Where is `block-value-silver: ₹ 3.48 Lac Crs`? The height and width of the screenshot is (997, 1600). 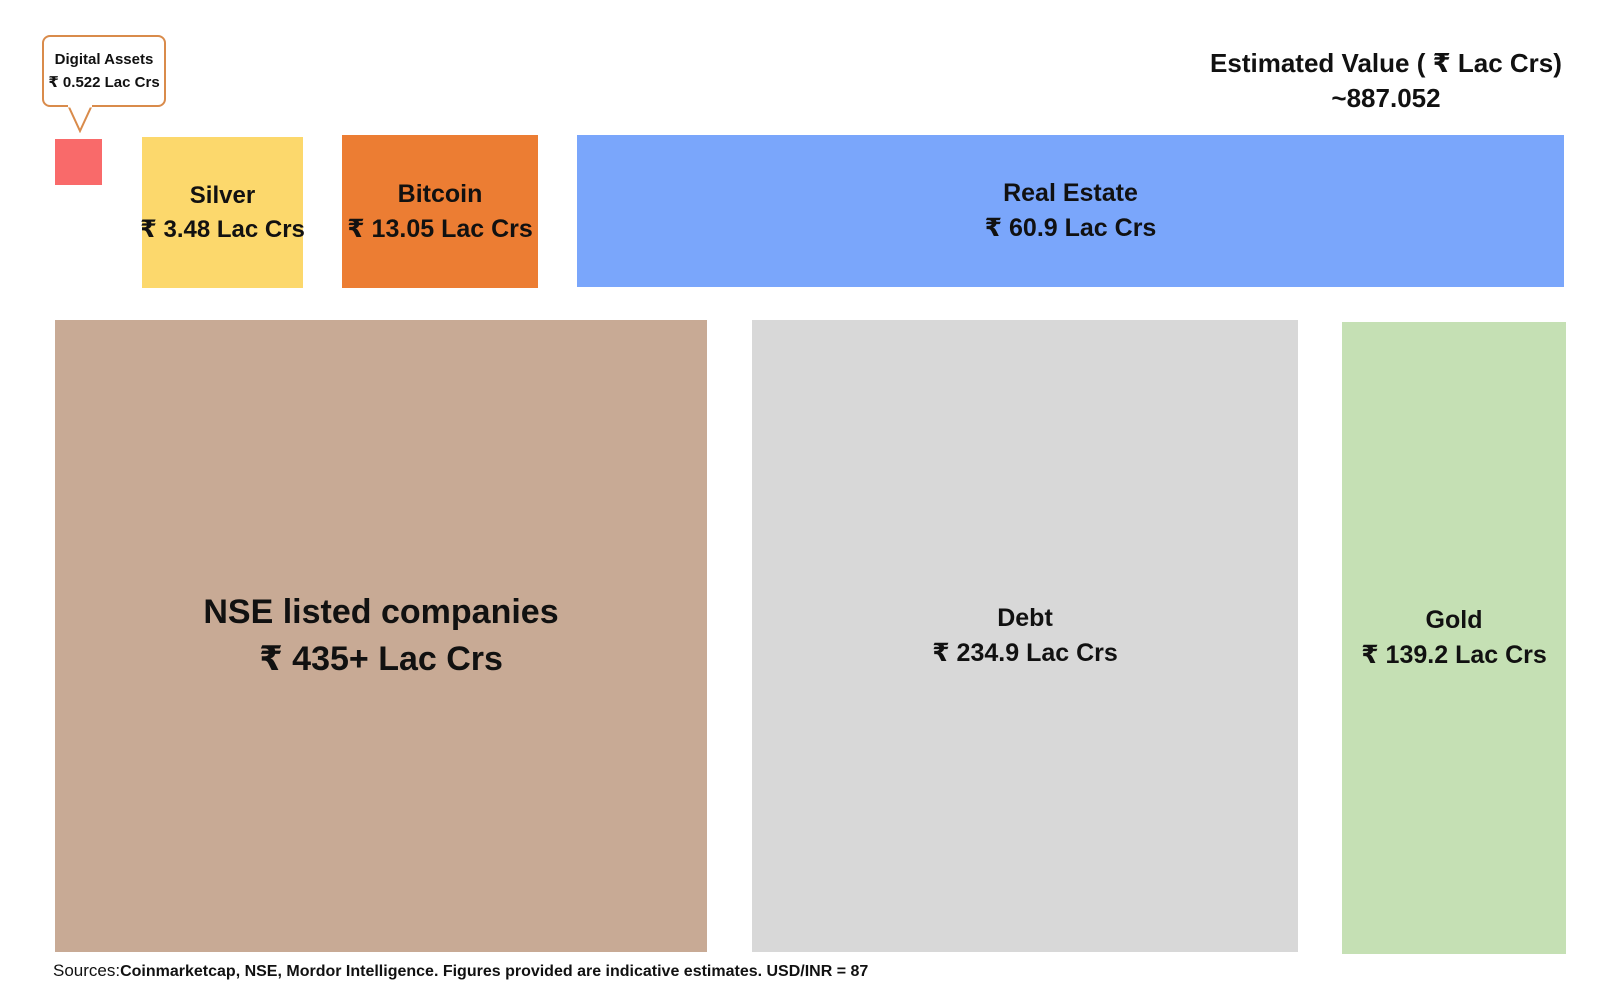 block-value-silver: ₹ 3.48 Lac Crs is located at coordinates (222, 229).